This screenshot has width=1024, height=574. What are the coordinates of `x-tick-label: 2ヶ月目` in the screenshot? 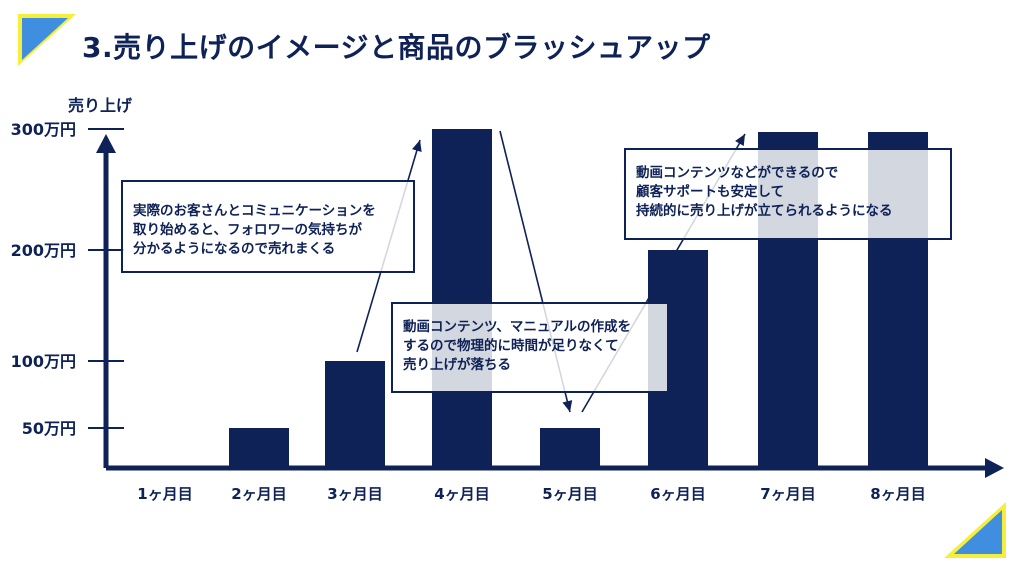 It's located at (258, 494).